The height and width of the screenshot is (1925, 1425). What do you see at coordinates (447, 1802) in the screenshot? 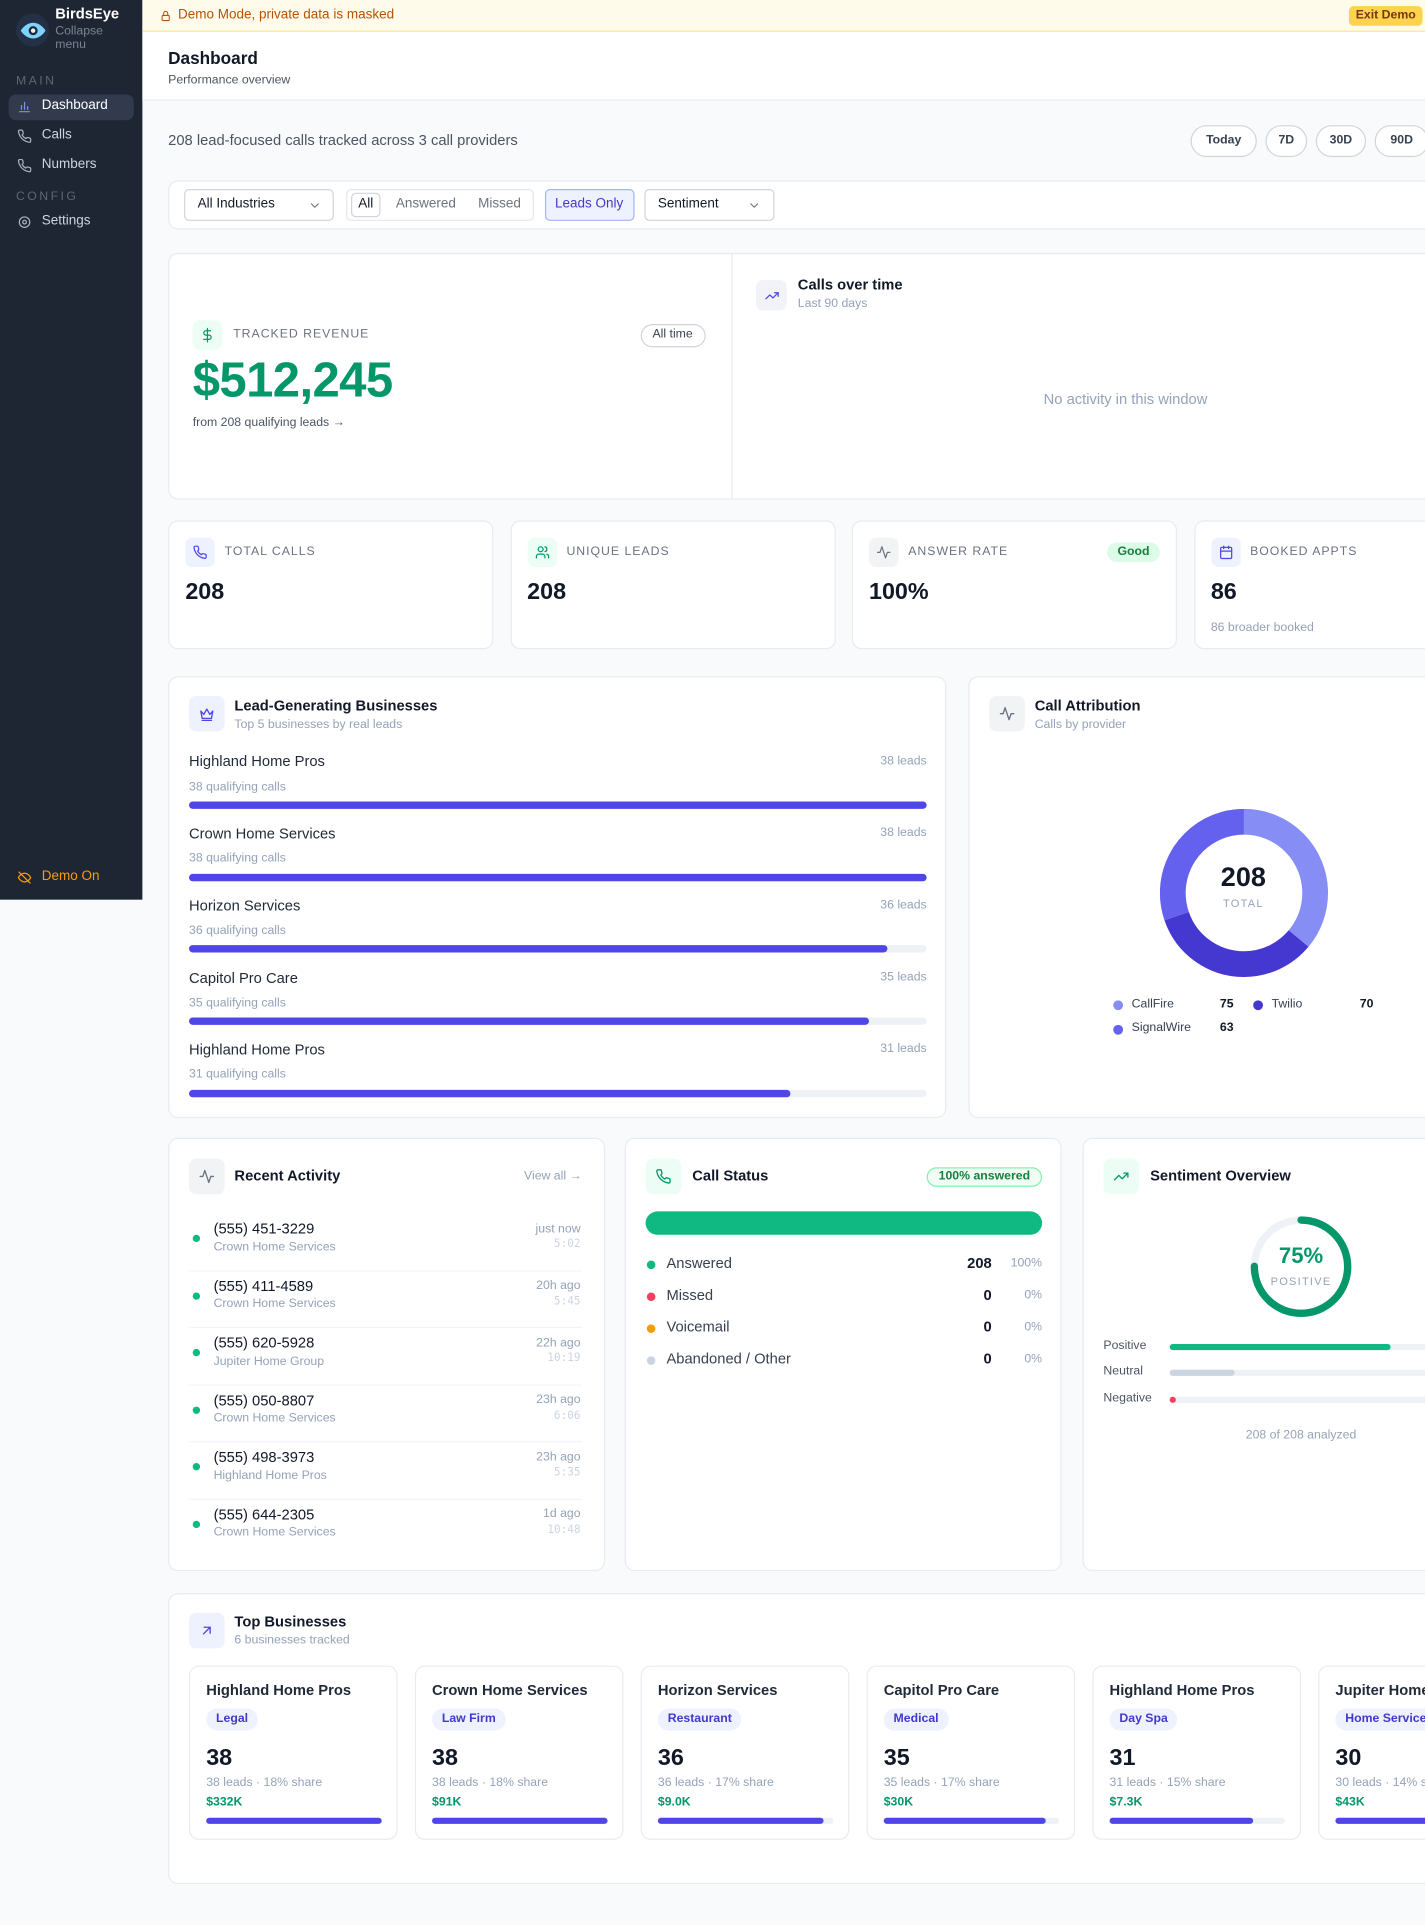
I see `business-revenue: $91K` at bounding box center [447, 1802].